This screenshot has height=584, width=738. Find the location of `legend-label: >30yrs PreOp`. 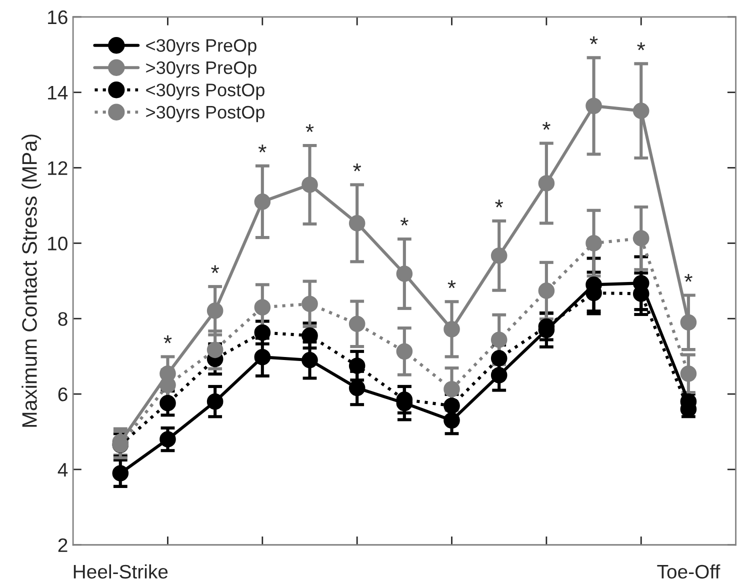

legend-label: >30yrs PreOp is located at coordinates (201, 69).